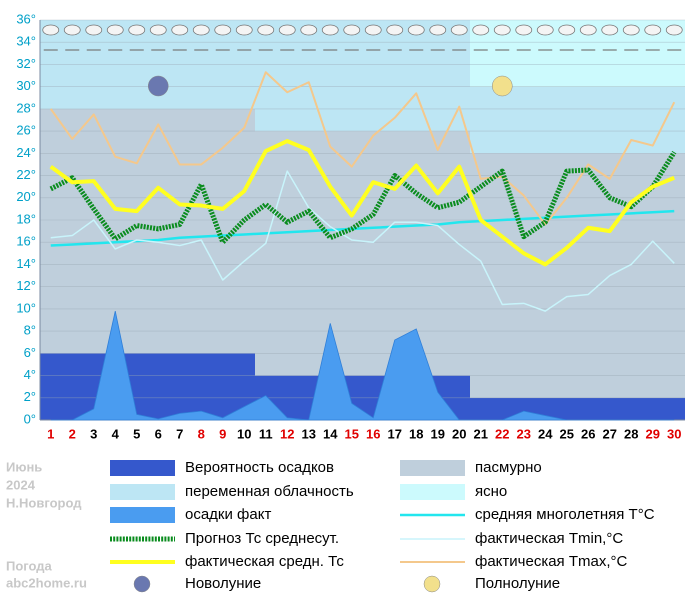  What do you see at coordinates (26, 152) in the screenshot?
I see `y-tick-label: 24°` at bounding box center [26, 152].